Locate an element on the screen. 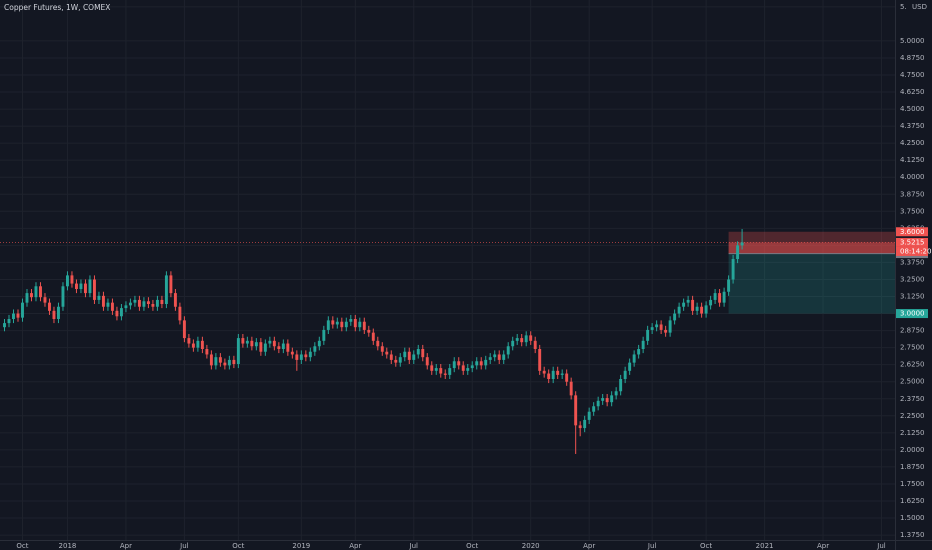  x-tick-label: 2021 is located at coordinates (765, 546).